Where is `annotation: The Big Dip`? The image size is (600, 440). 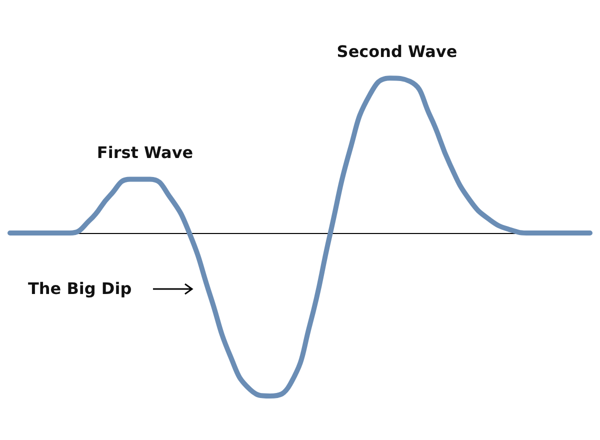 annotation: The Big Dip is located at coordinates (80, 288).